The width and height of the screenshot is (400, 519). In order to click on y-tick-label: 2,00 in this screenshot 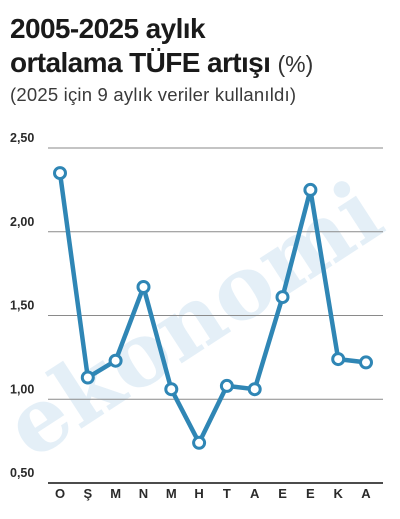, I will do `click(22, 222)`.